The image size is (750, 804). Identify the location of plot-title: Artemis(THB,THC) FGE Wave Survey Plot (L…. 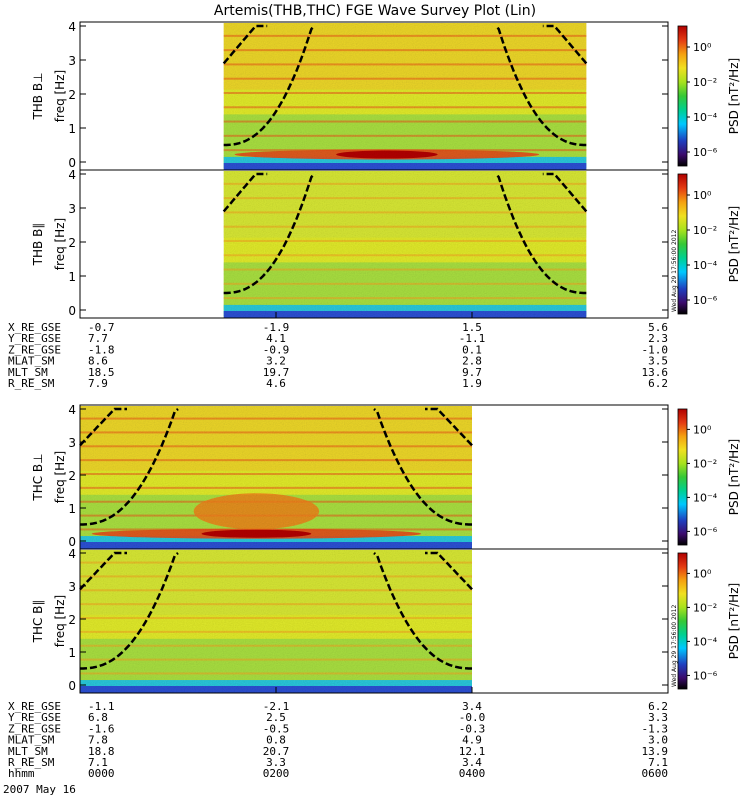
(375, 11).